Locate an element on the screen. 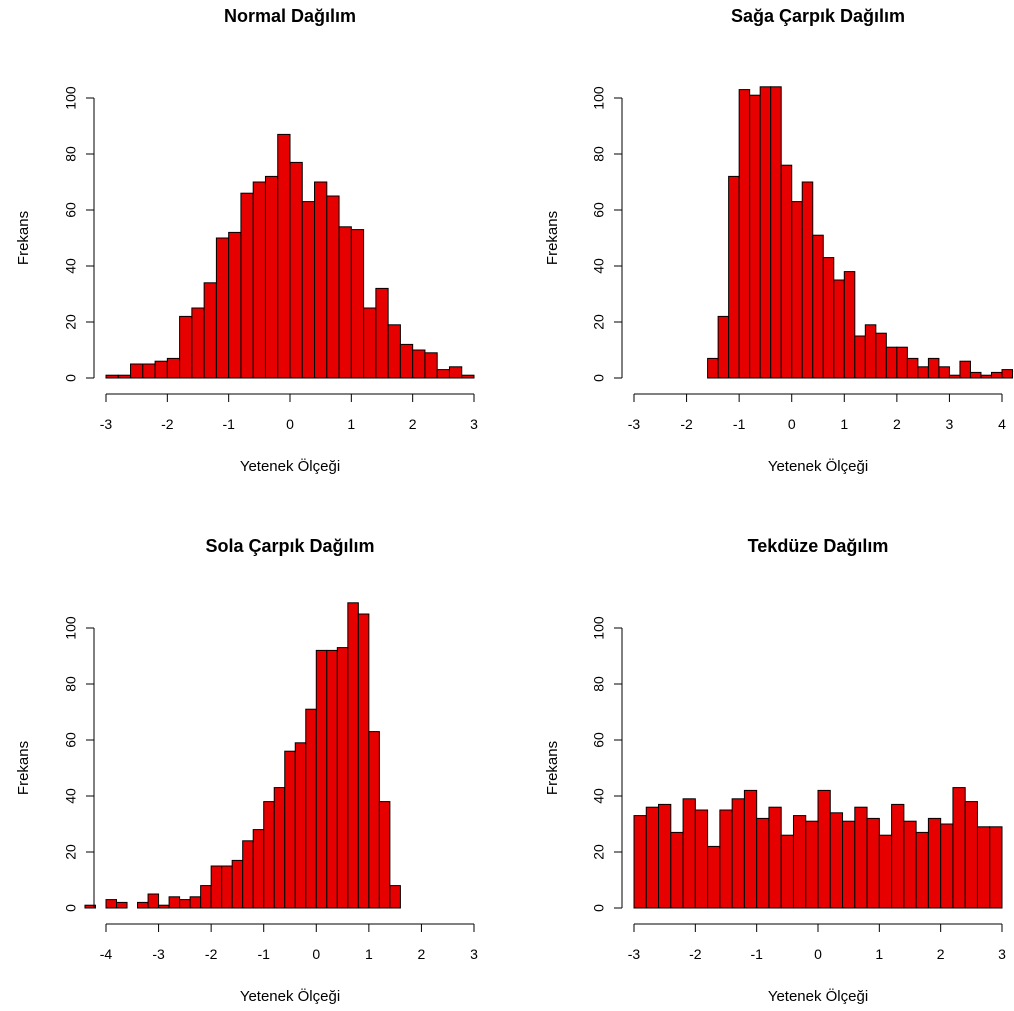  chart-title: Sola Çarpık Dağılım is located at coordinates (289, 546).